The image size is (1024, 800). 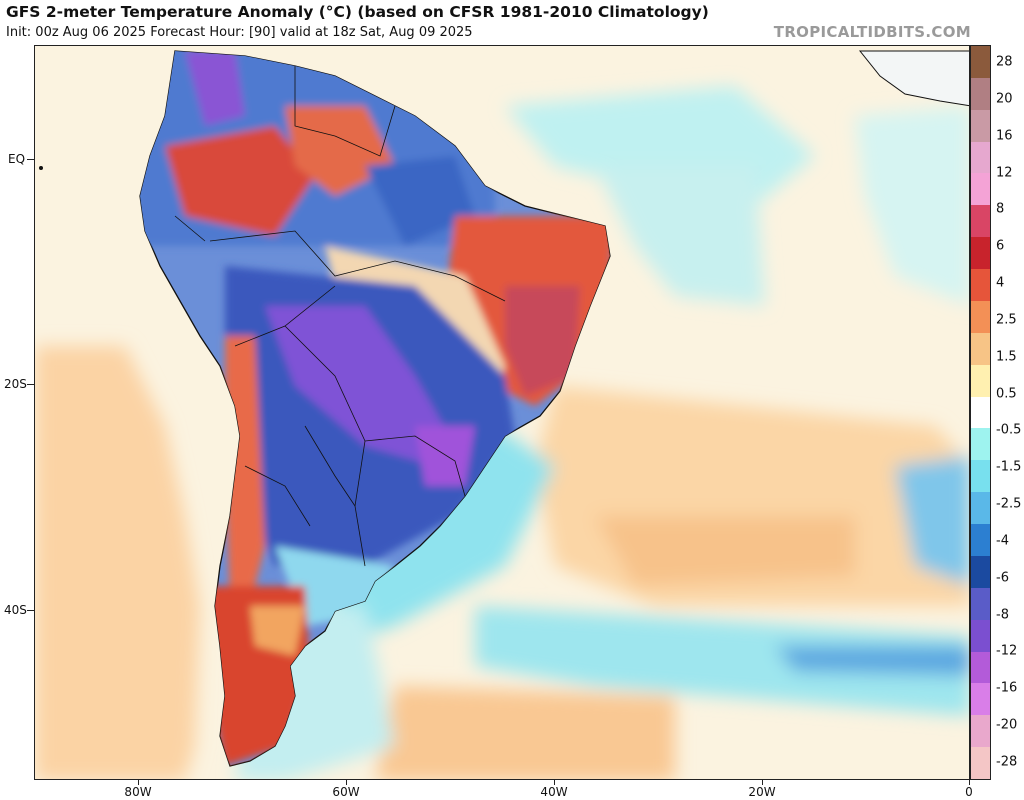 What do you see at coordinates (1004, 62) in the screenshot?
I see `colorbar-label: 28` at bounding box center [1004, 62].